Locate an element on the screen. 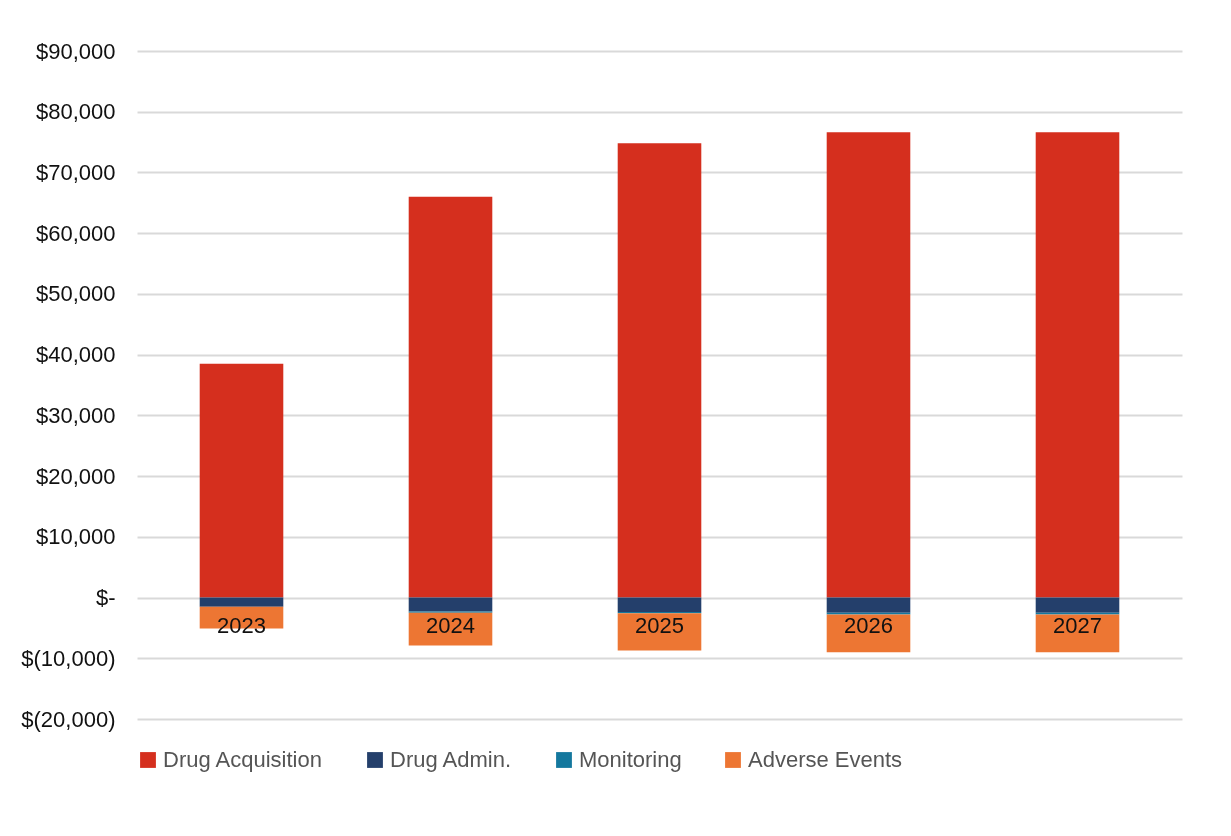 The height and width of the screenshot is (836, 1231). y-tick-label: $70,000 is located at coordinates (75, 172).